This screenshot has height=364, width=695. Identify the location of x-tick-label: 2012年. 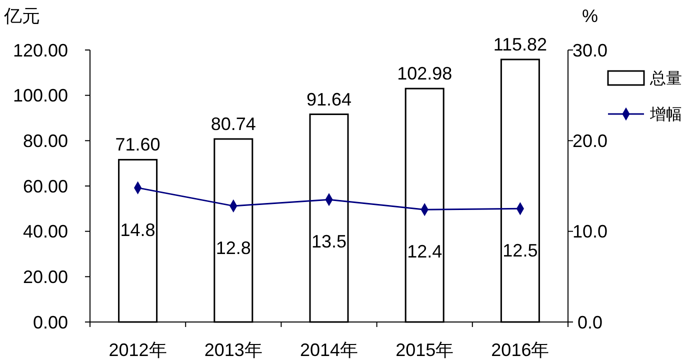
(137, 350).